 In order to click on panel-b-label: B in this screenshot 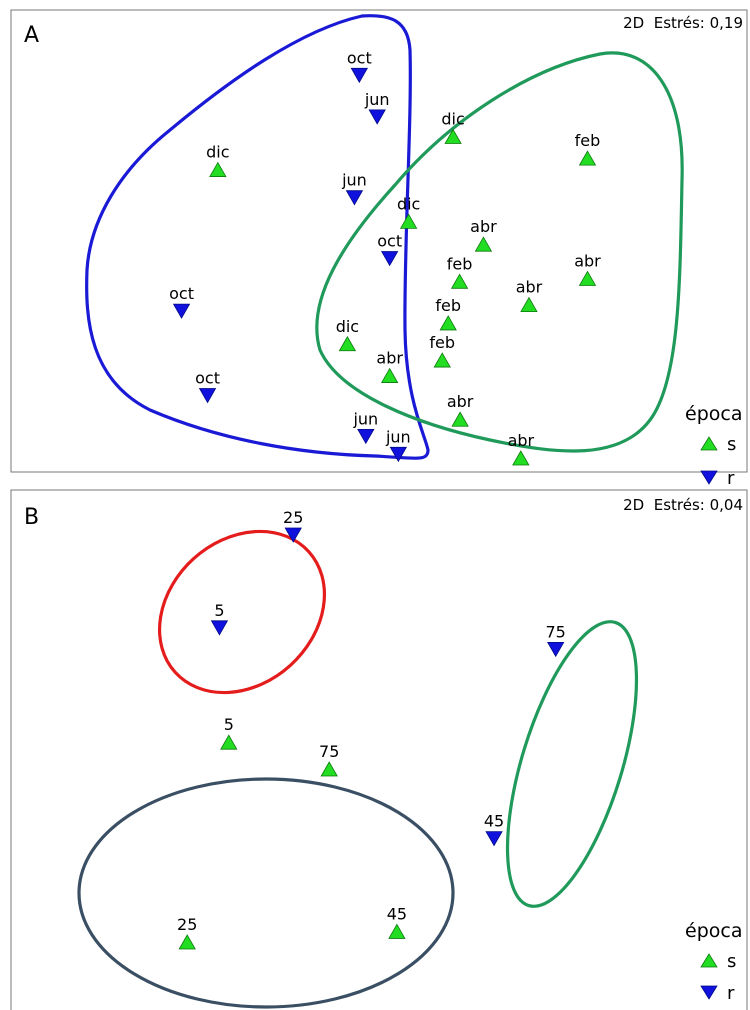, I will do `click(31, 517)`.